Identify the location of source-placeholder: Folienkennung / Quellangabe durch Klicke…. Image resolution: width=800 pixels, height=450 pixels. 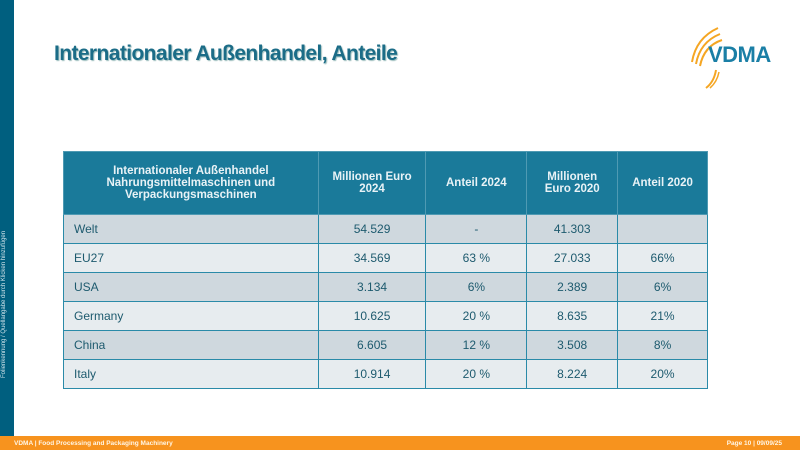
(4, 304).